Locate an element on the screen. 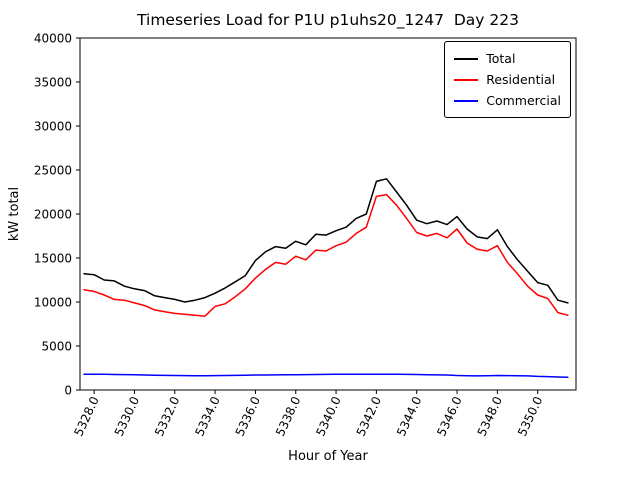  x-tick-label: 5340.0 is located at coordinates (328, 416).